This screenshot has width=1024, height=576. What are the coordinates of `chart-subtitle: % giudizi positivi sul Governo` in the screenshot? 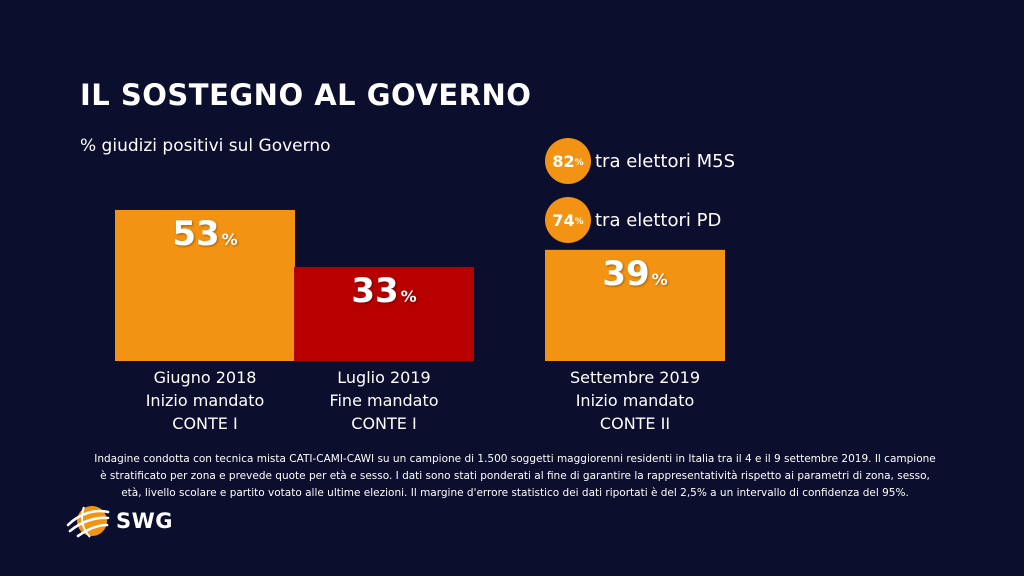 It's located at (205, 146).